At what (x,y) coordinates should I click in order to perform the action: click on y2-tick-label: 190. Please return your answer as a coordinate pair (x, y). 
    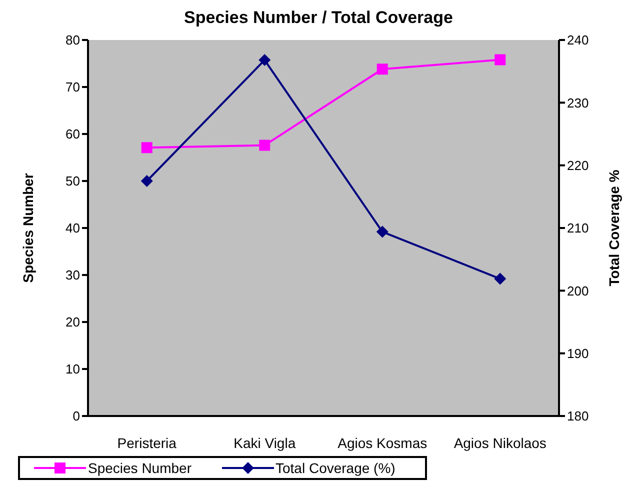
    Looking at the image, I should click on (578, 353).